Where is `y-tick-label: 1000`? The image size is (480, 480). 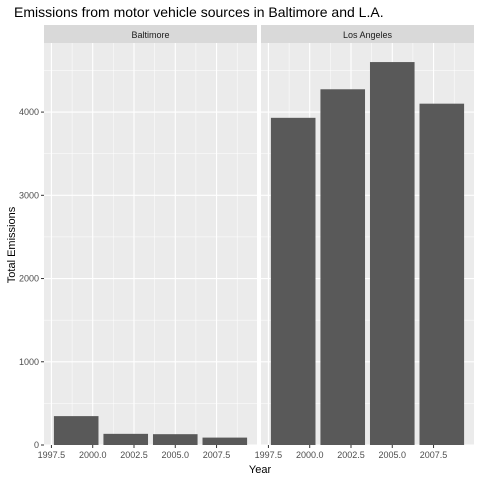
y-tick-label: 1000 is located at coordinates (29, 362).